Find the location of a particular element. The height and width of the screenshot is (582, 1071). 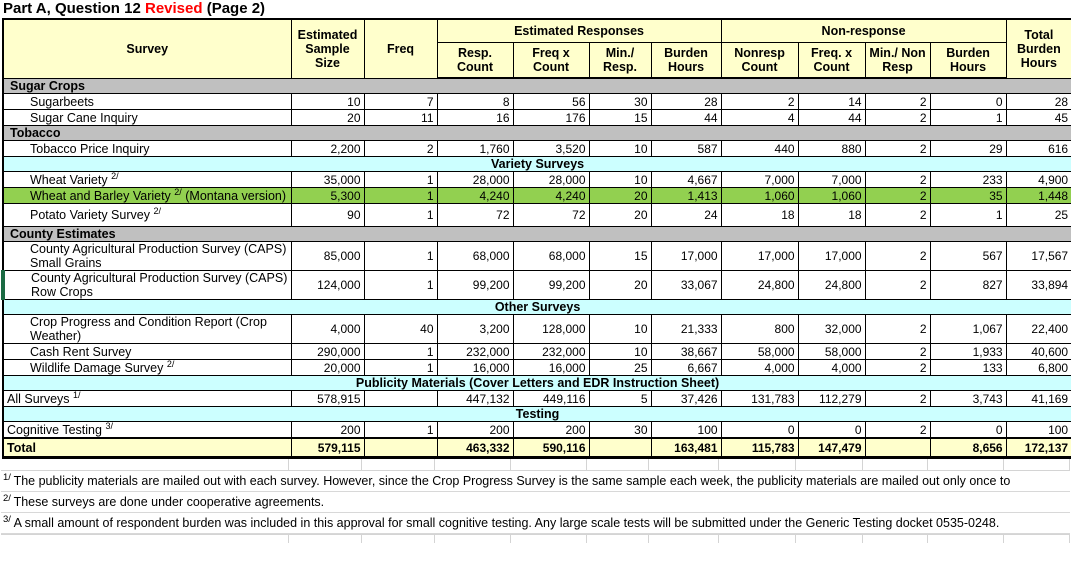

col-header-freq-x-count: Freq x Count is located at coordinates (551, 60).